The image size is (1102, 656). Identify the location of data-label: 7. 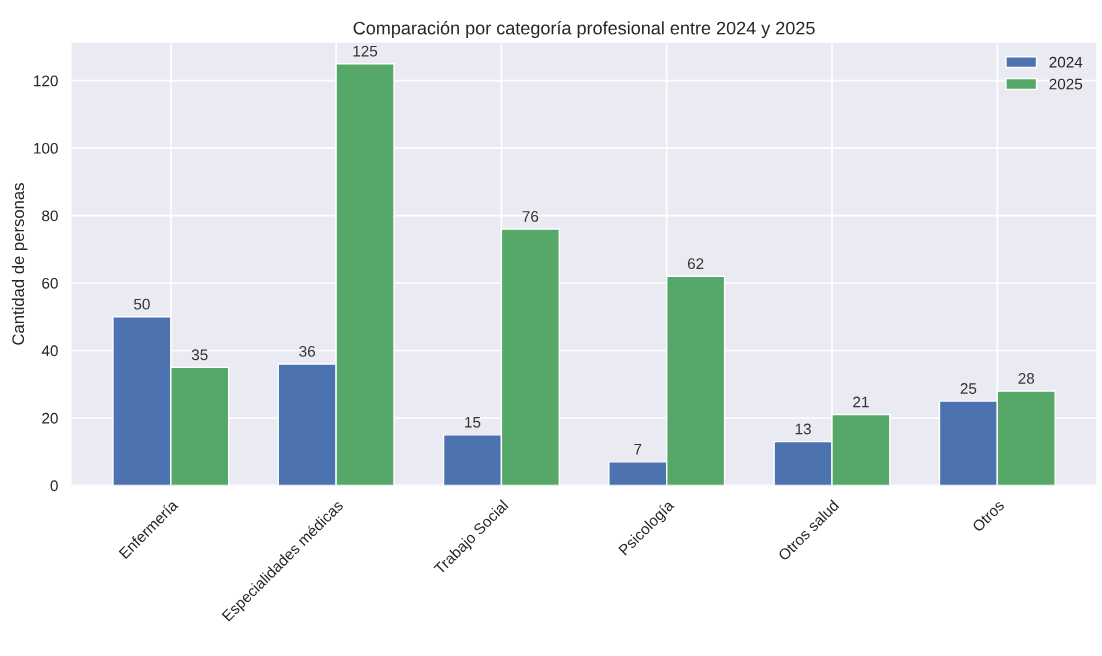
(638, 449).